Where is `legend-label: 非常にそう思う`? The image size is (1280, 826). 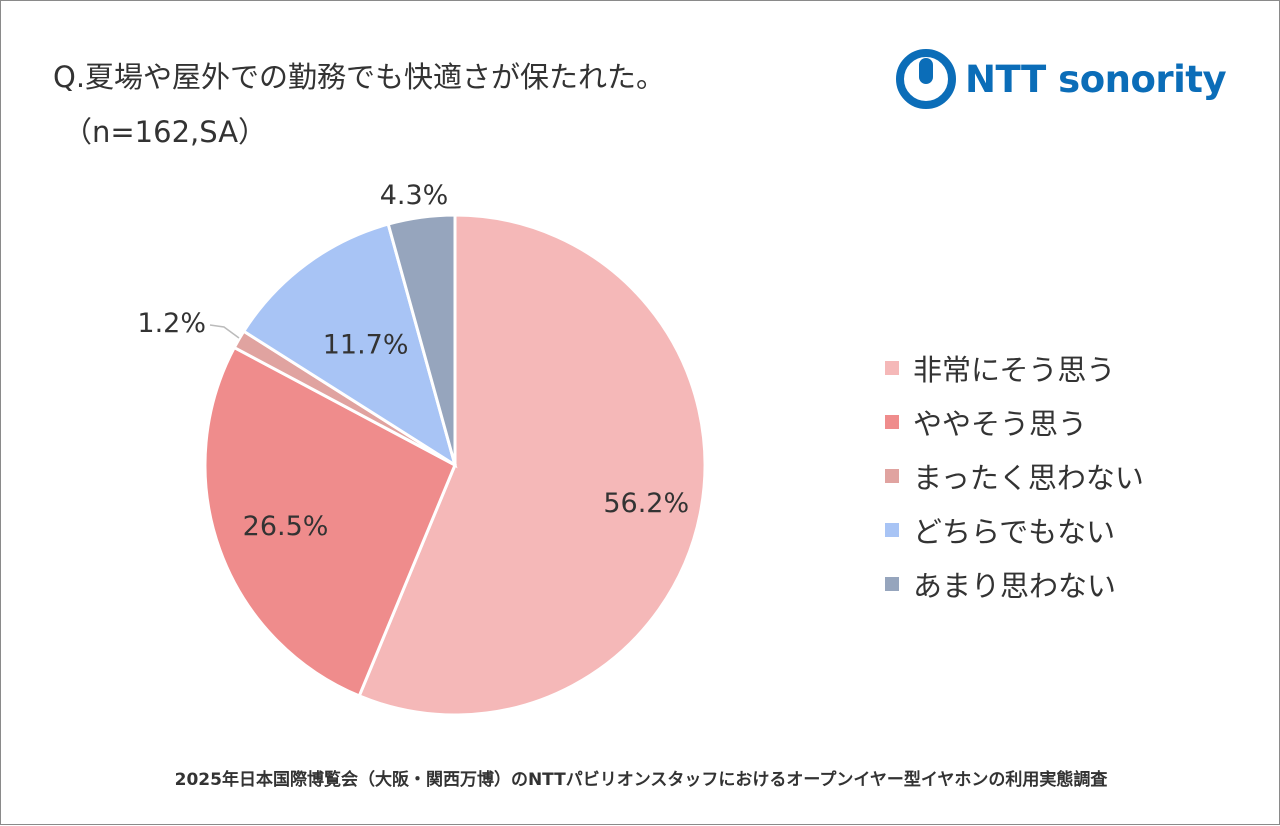 legend-label: 非常にそう思う is located at coordinates (1014, 370).